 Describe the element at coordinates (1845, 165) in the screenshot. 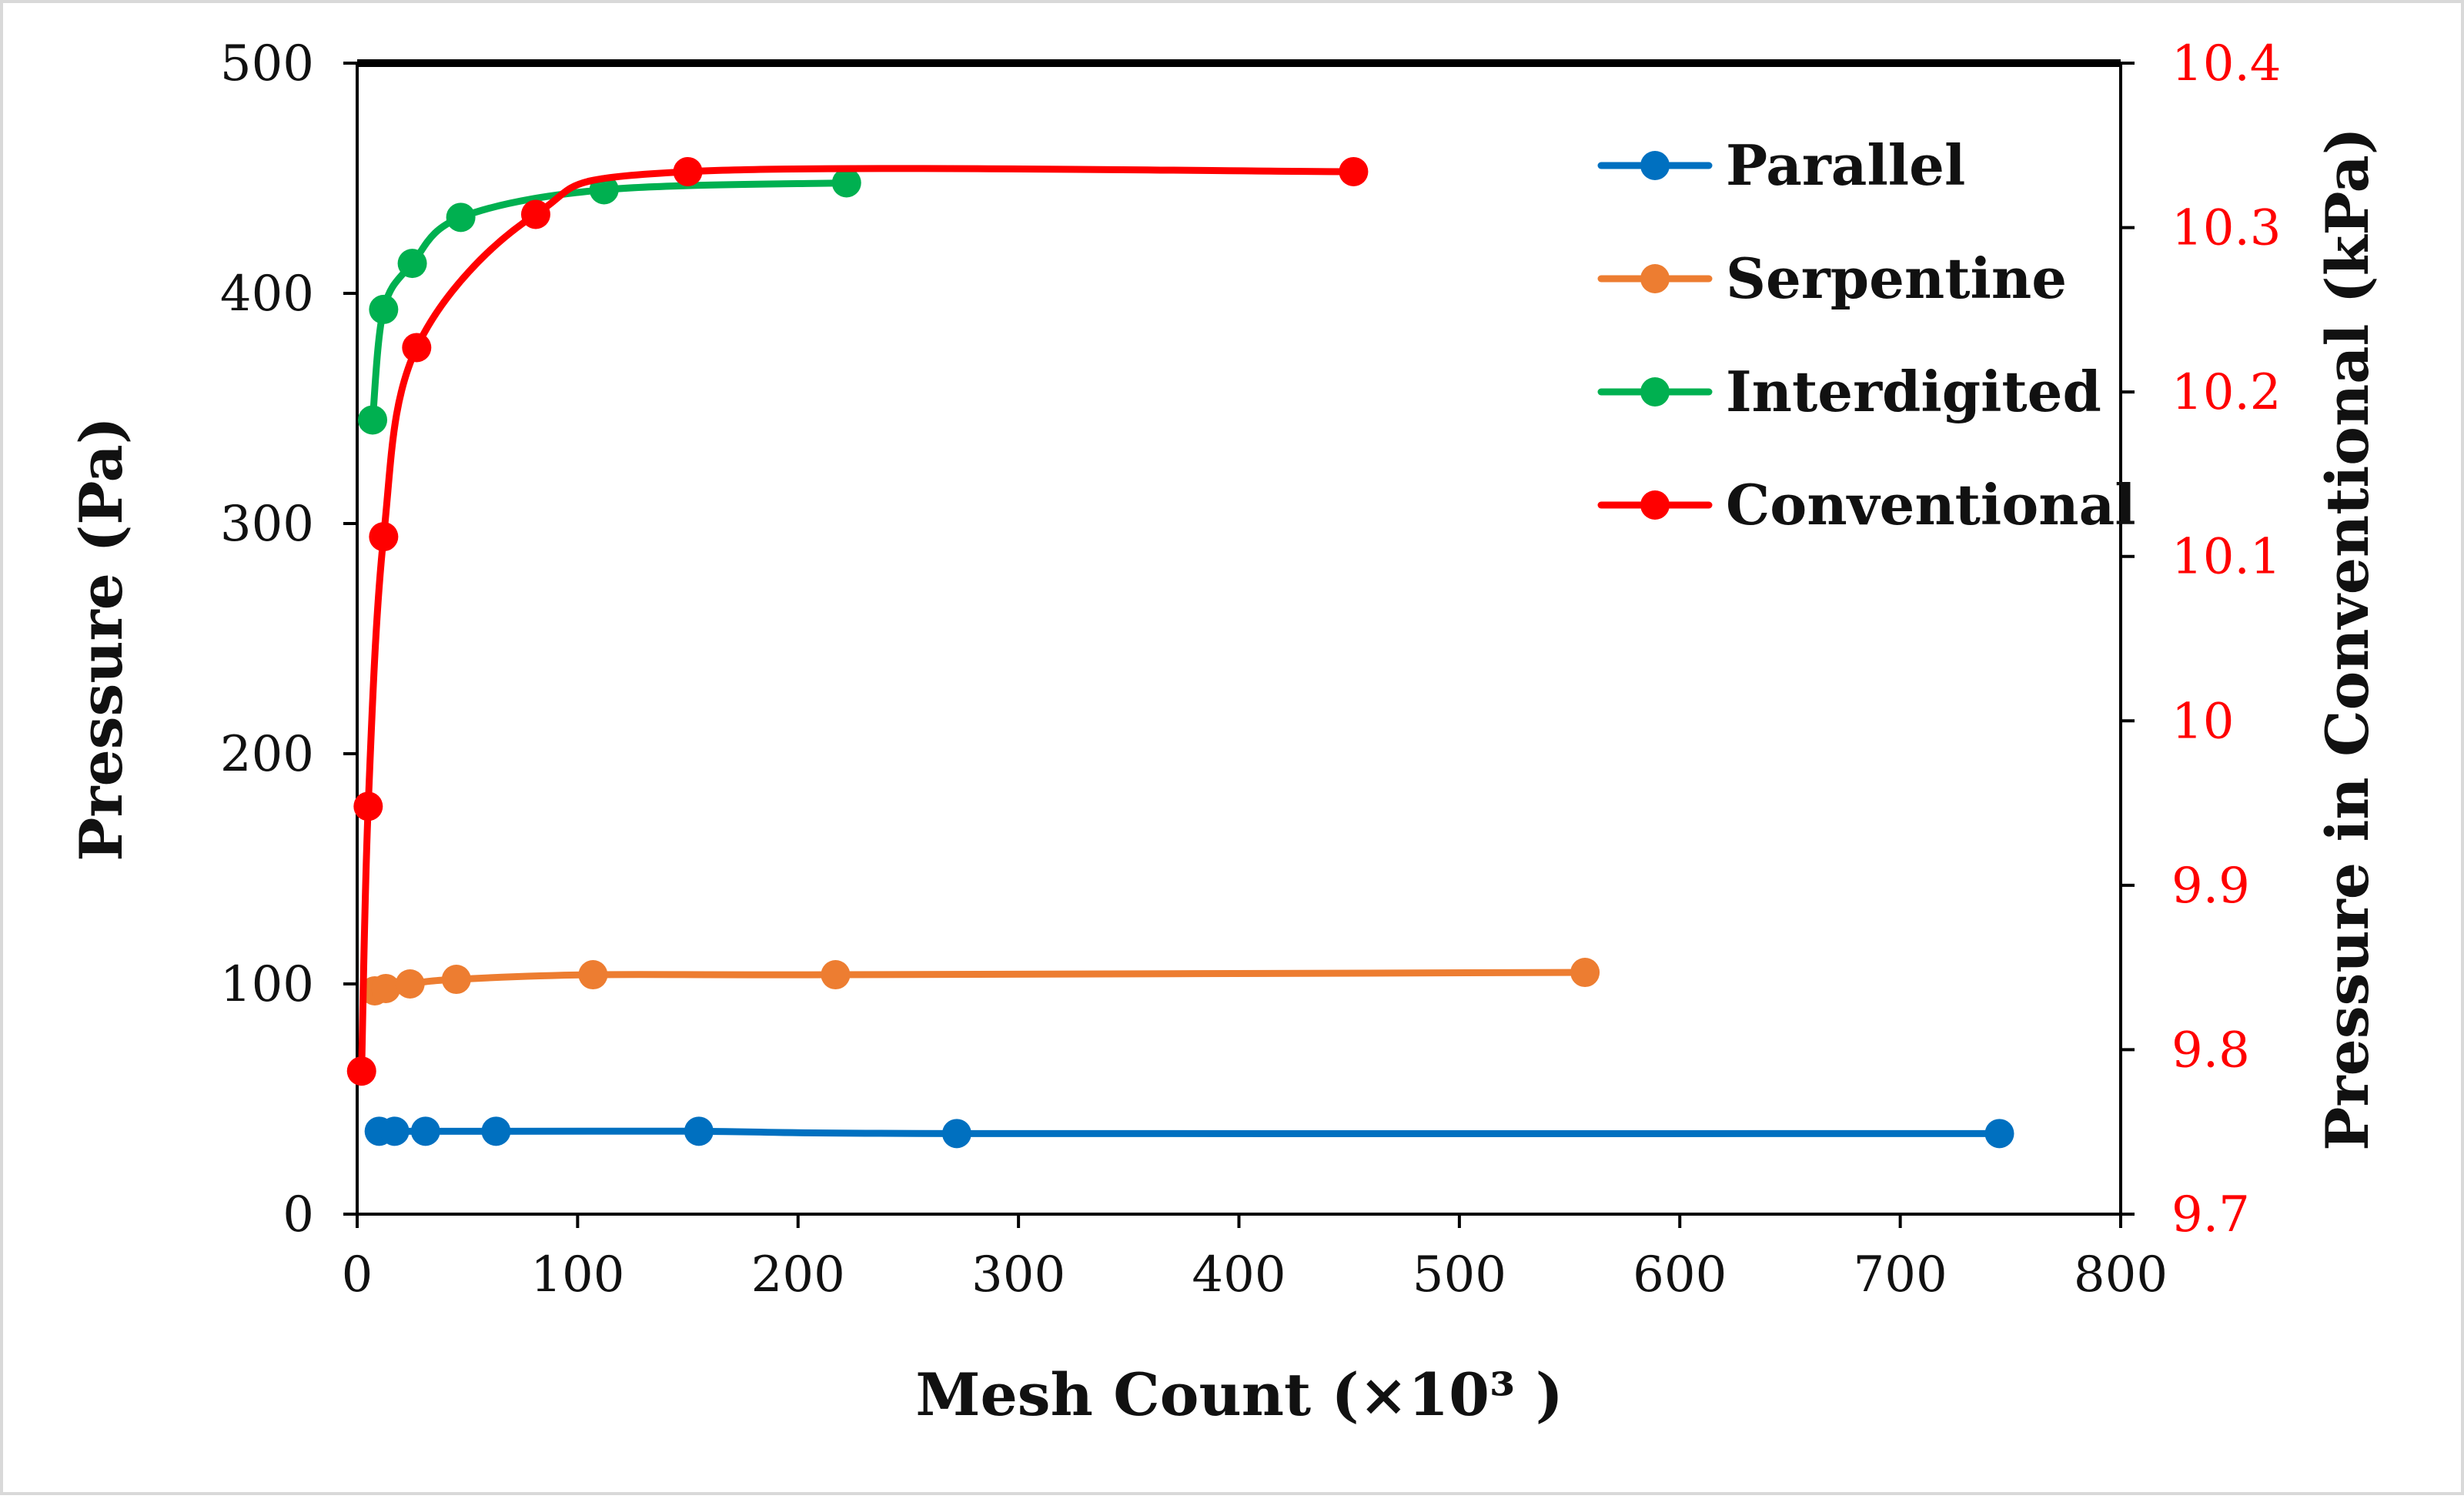

I see `legend-label: Parallel` at that location.